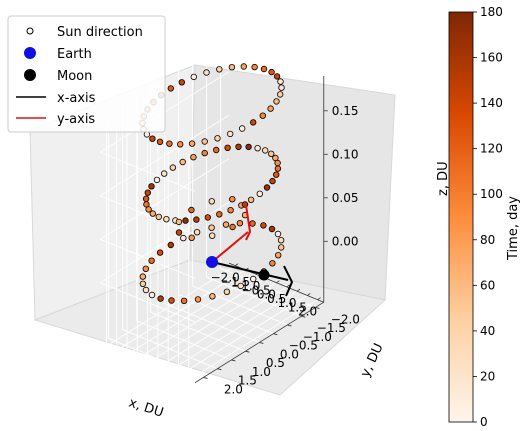 This screenshot has height=431, width=524. Describe the element at coordinates (345, 111) in the screenshot. I see `z-tick-label: 0.15` at that location.